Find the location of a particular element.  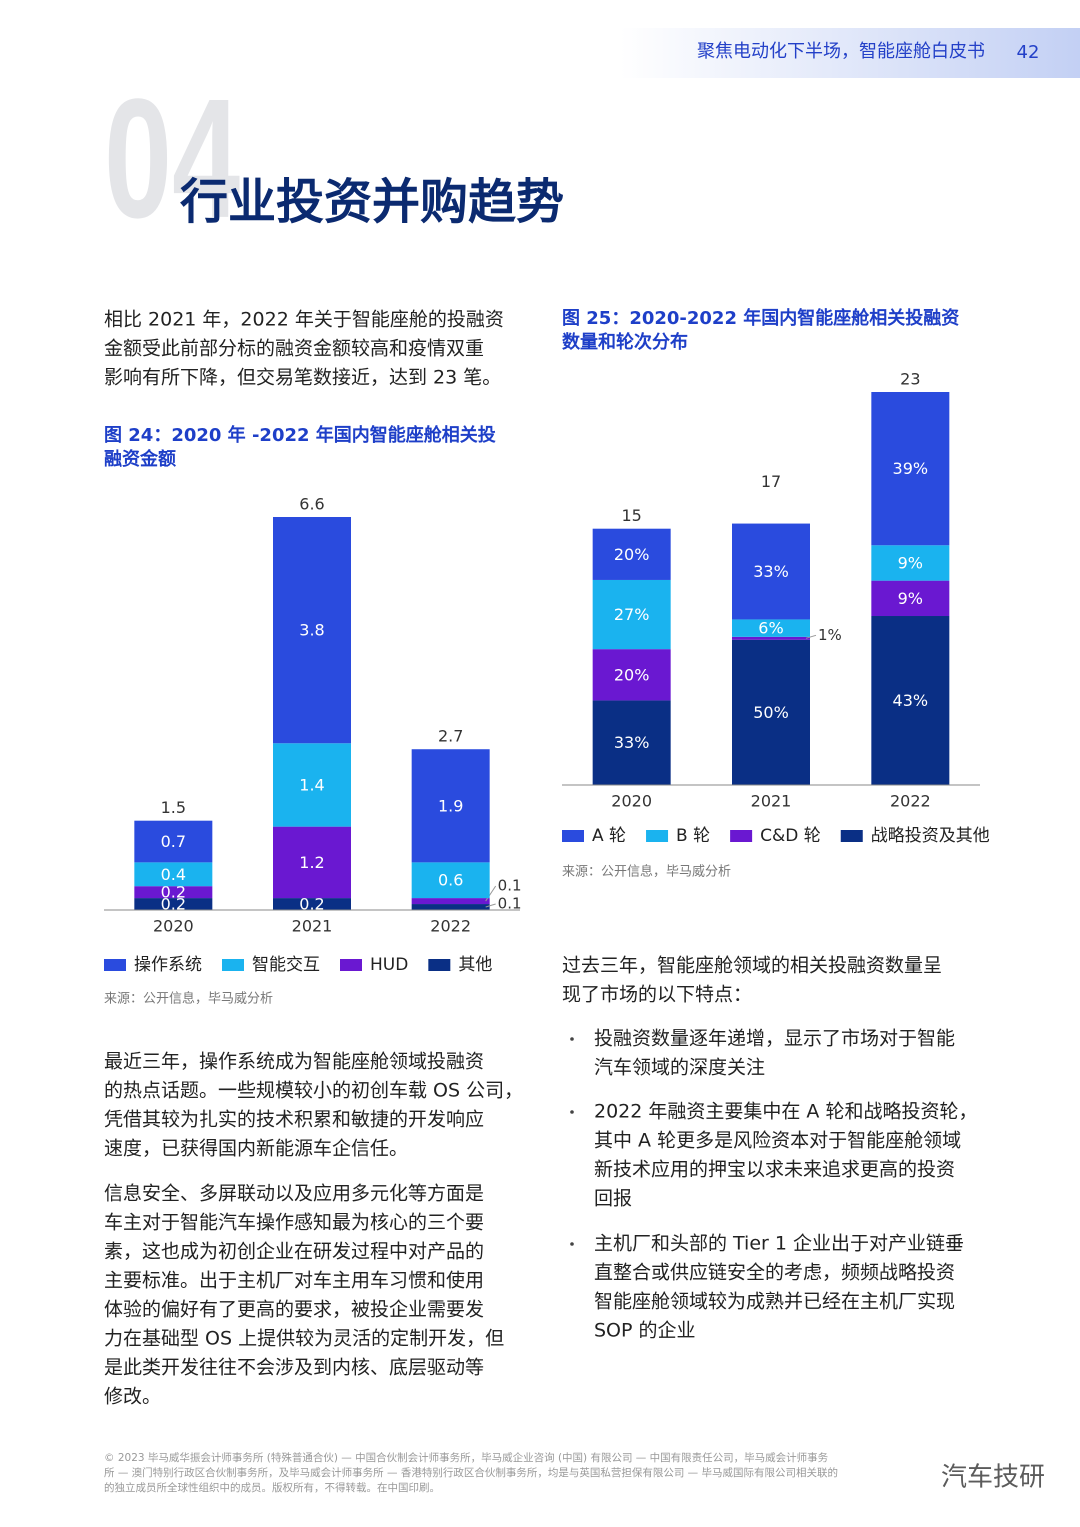

paragraph-line: 相比 2021 年，2022 年关于智能座舱的投融资 is located at coordinates (304, 320).